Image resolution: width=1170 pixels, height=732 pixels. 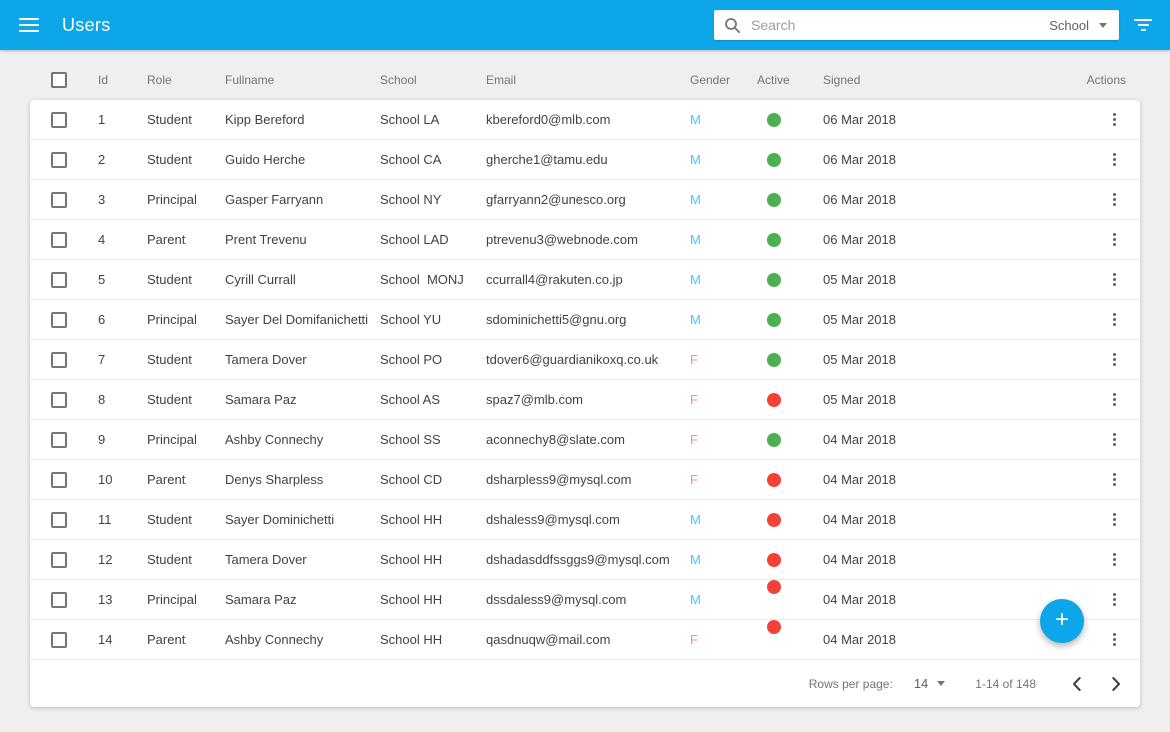 I want to click on cell-school: School LAD, so click(x=414, y=239).